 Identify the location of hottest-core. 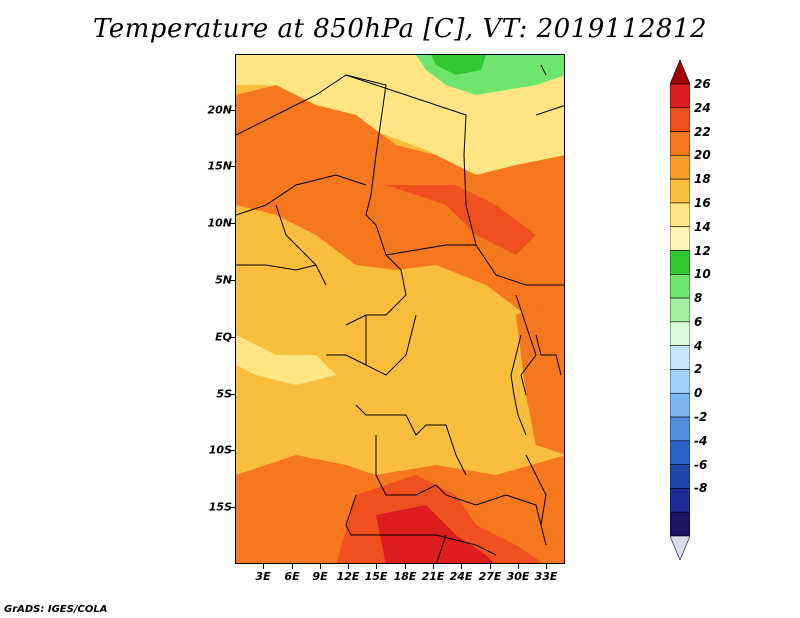
(435, 534).